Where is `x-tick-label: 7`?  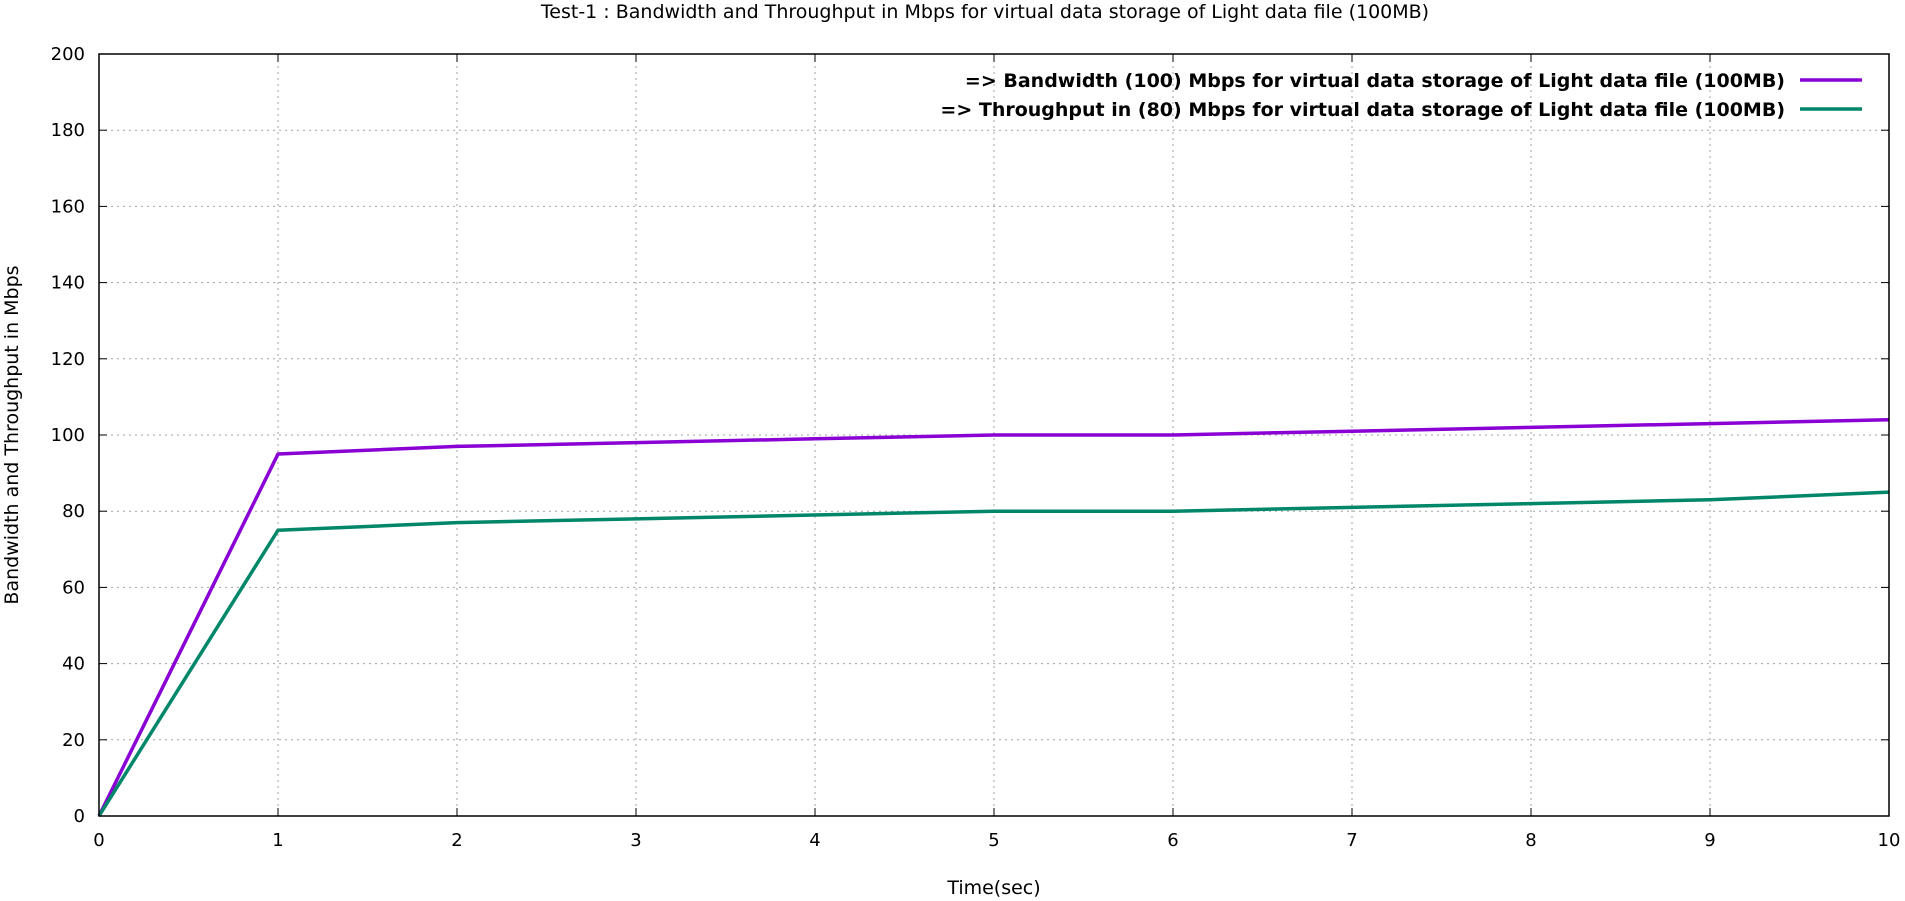 x-tick-label: 7 is located at coordinates (1351, 840).